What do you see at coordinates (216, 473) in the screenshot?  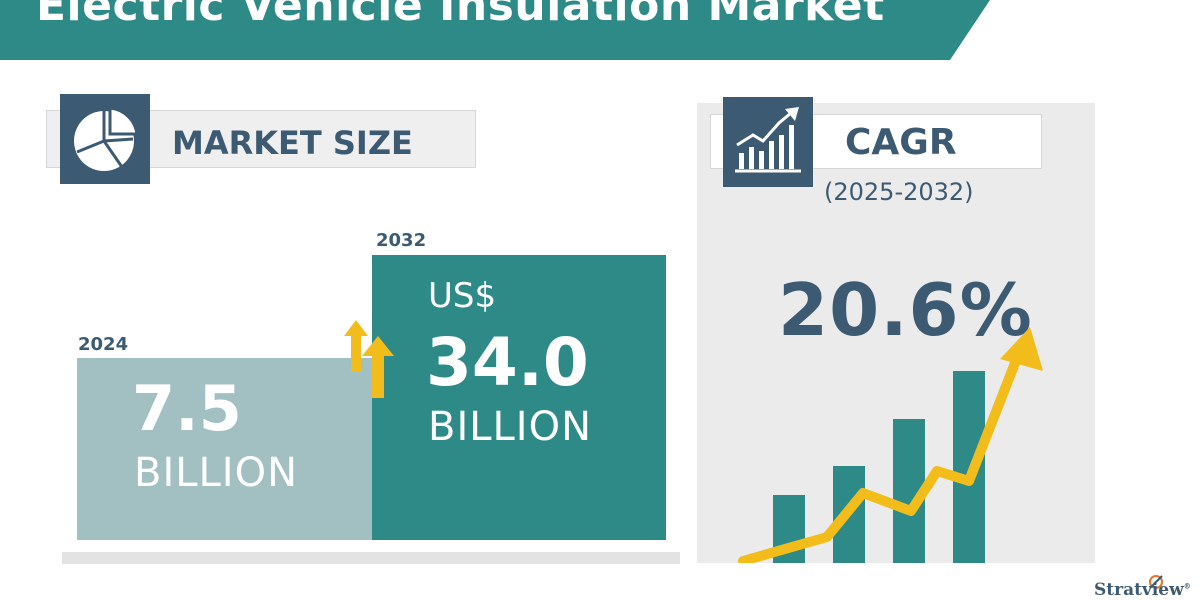 I see `bar-unit-2024: BILLION` at bounding box center [216, 473].